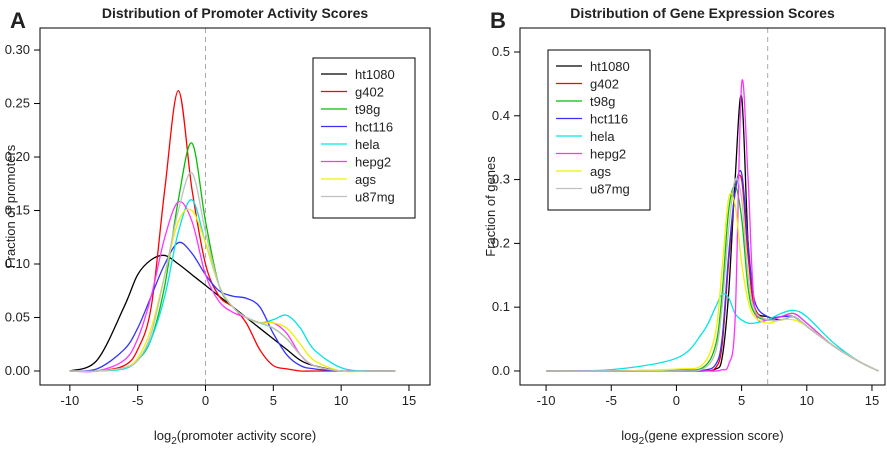 Image resolution: width=887 pixels, height=451 pixels. I want to click on y-axis-label: Fraction of promoters, so click(10, 206).